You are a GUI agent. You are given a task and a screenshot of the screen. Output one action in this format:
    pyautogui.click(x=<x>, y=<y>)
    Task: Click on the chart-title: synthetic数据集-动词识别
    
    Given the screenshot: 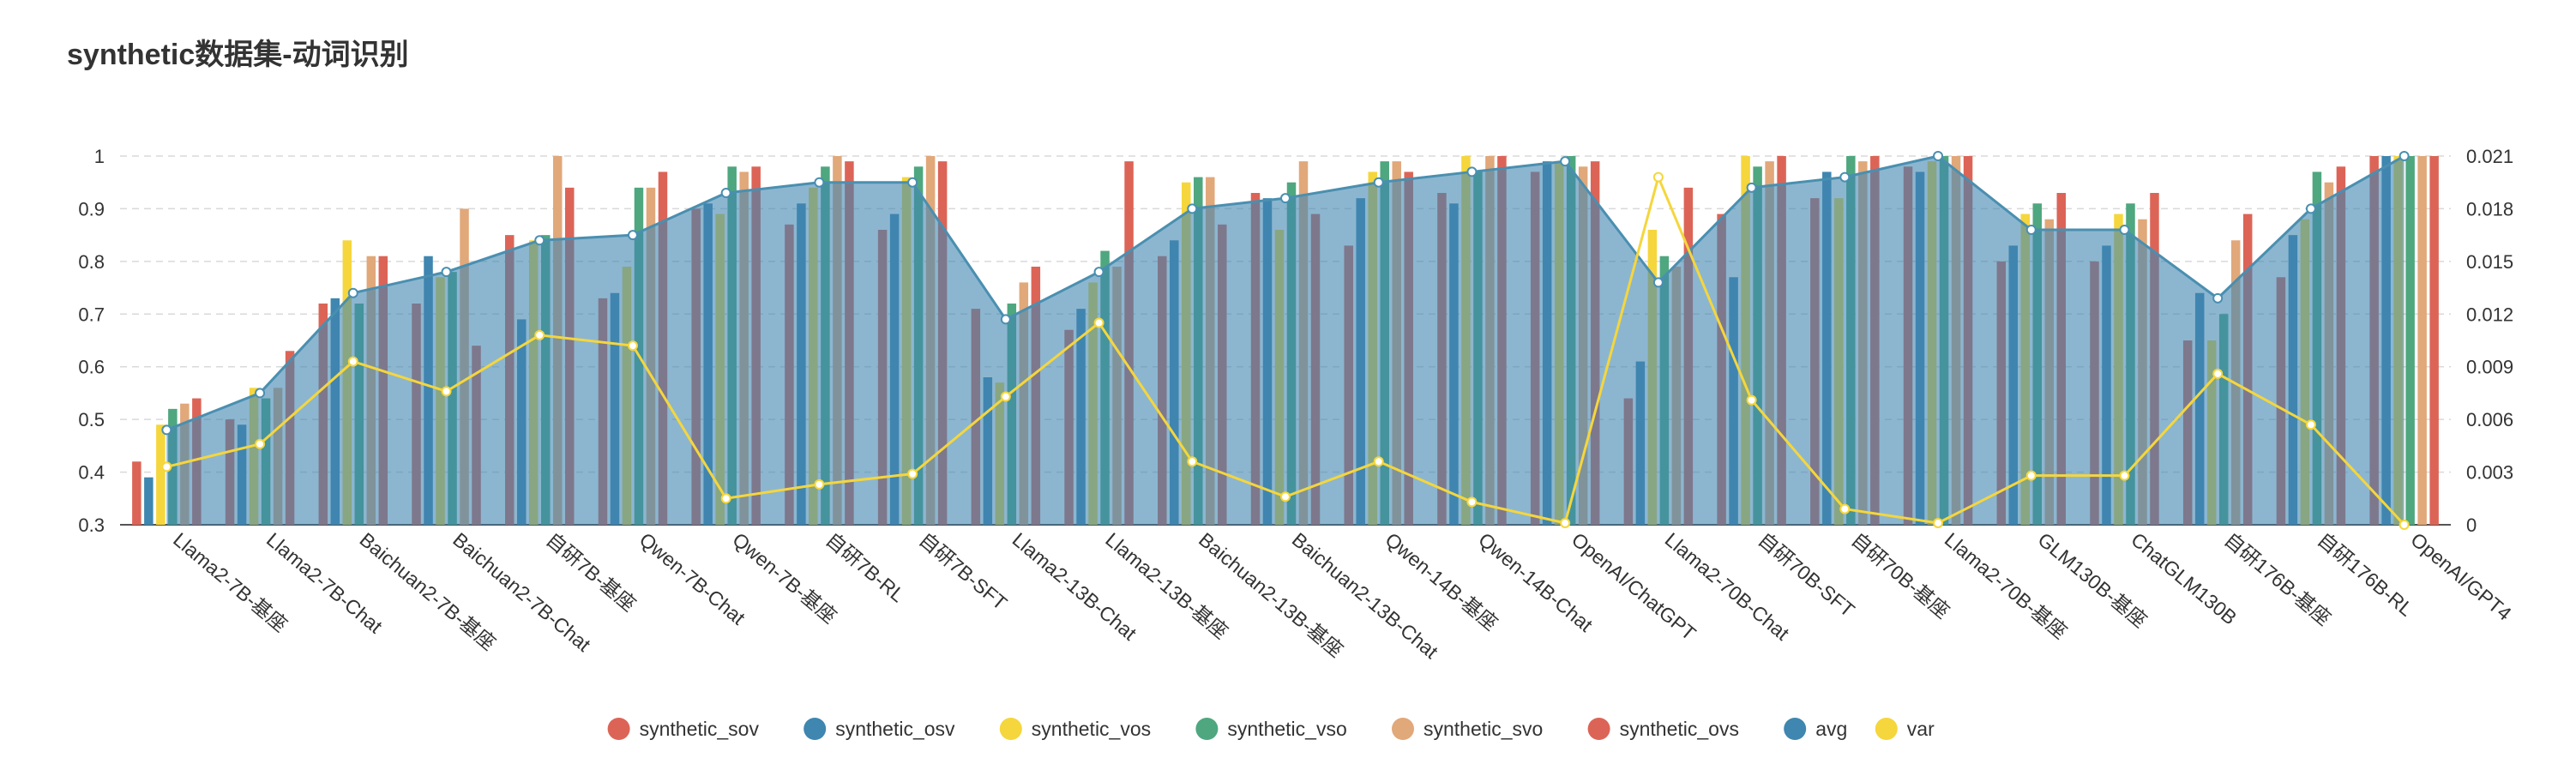 What is the action you would take?
    pyautogui.click(x=238, y=55)
    